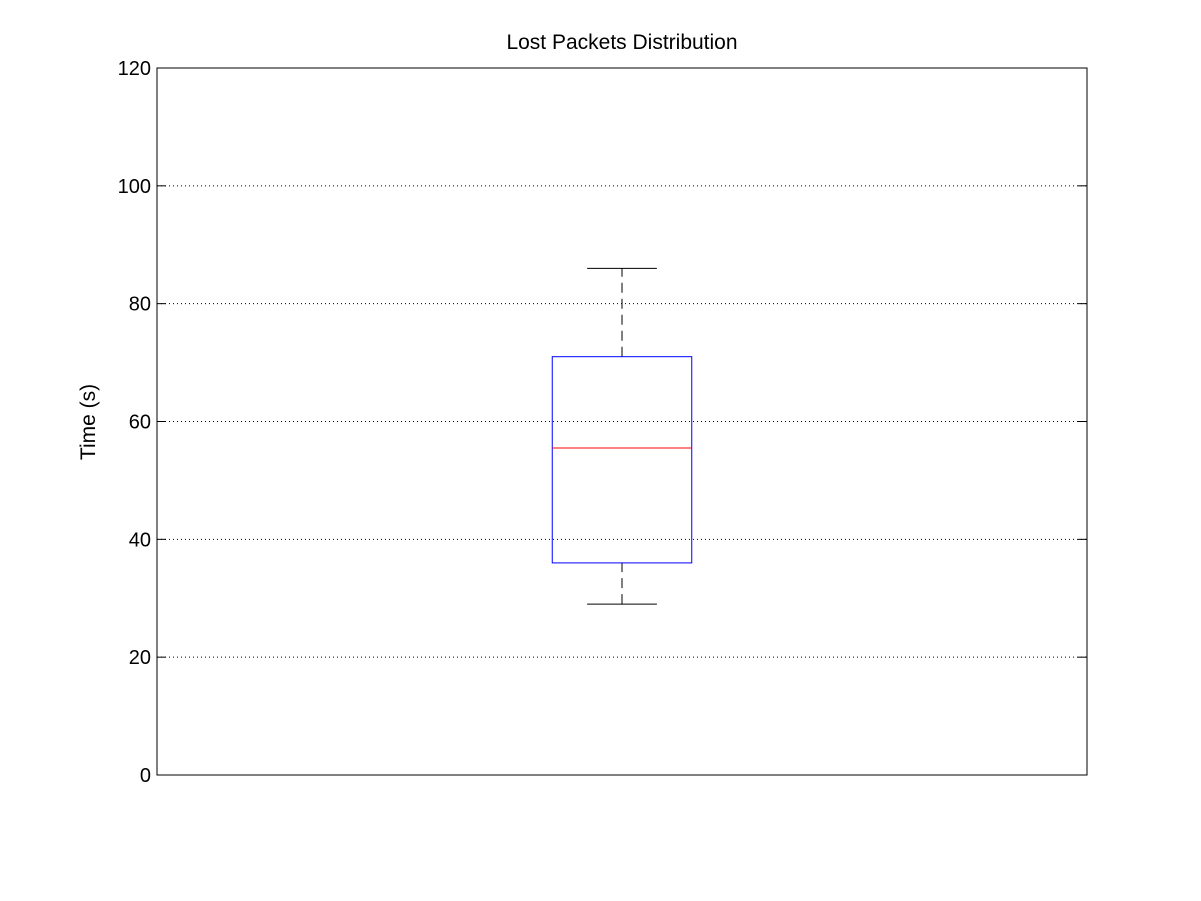  What do you see at coordinates (140, 305) in the screenshot?
I see `y-tick-label: 80` at bounding box center [140, 305].